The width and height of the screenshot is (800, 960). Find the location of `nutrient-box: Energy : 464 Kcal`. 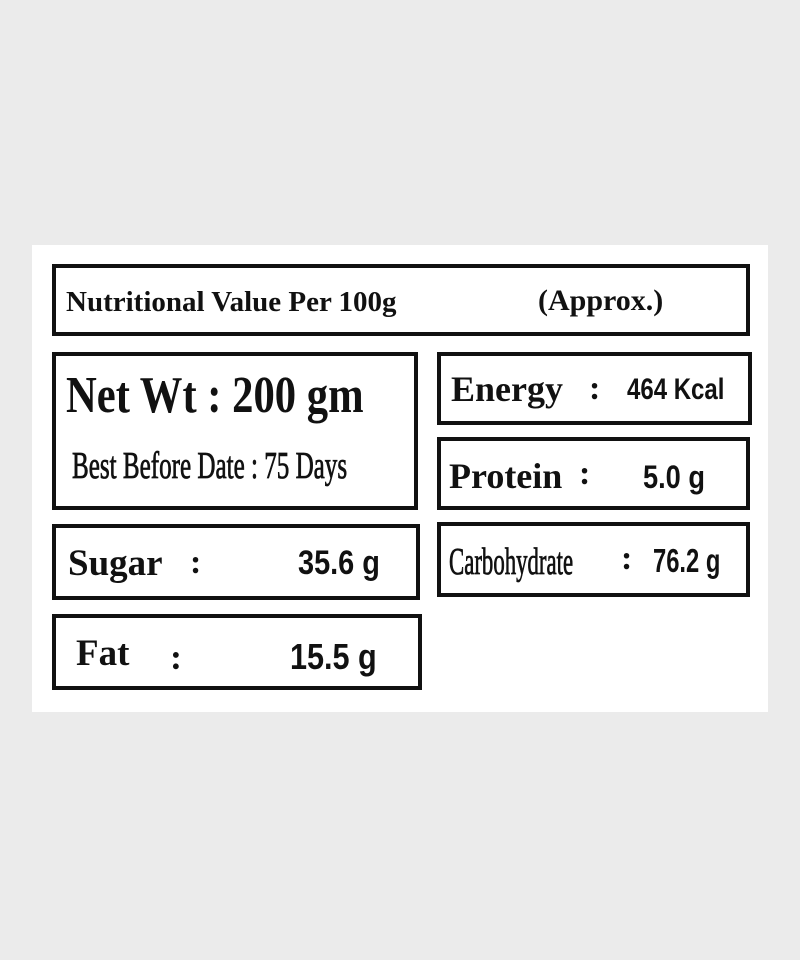

nutrient-box: Energy : 464 Kcal is located at coordinates (594, 388).